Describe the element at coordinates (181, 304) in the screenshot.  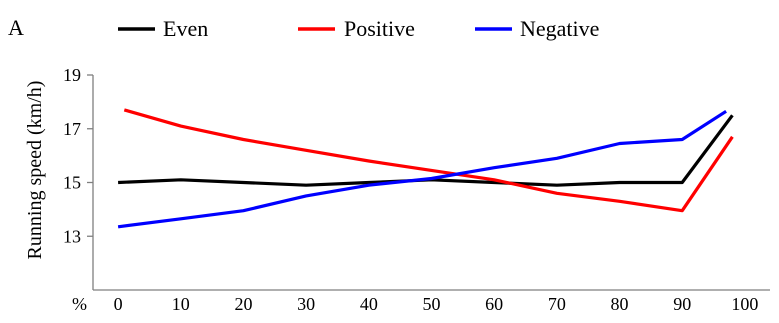
I see `x-tick-label: 10` at that location.